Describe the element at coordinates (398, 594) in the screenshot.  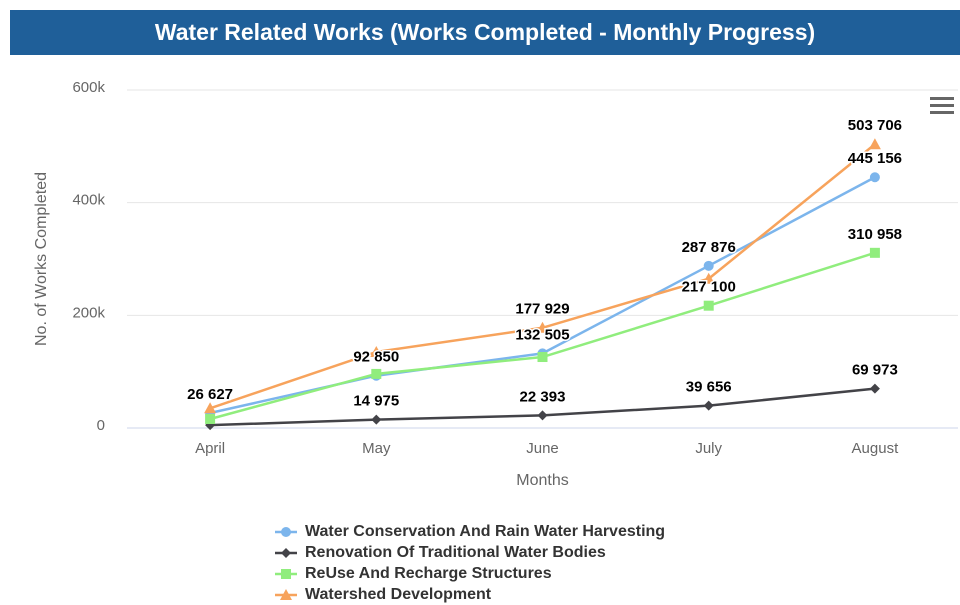
I see `legend-label: Watershed Development` at that location.